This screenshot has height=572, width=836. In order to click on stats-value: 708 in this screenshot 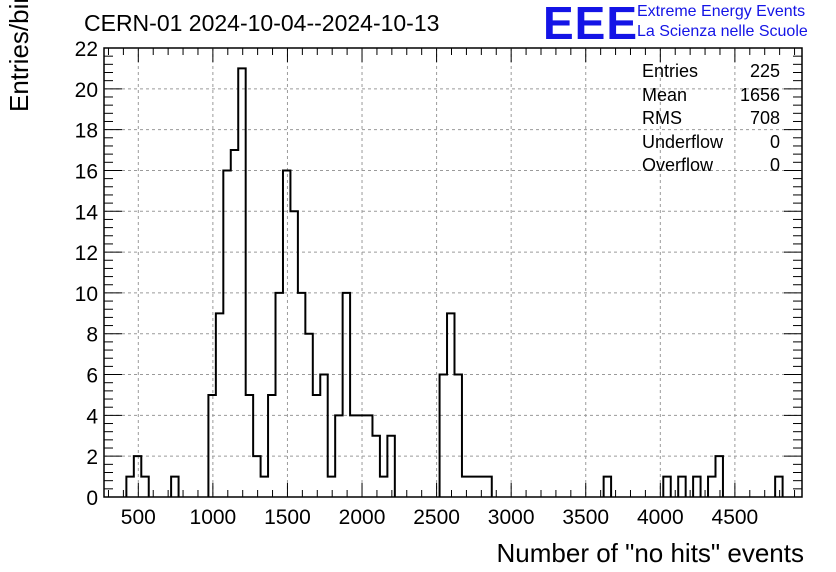, I will do `click(764, 118)`.